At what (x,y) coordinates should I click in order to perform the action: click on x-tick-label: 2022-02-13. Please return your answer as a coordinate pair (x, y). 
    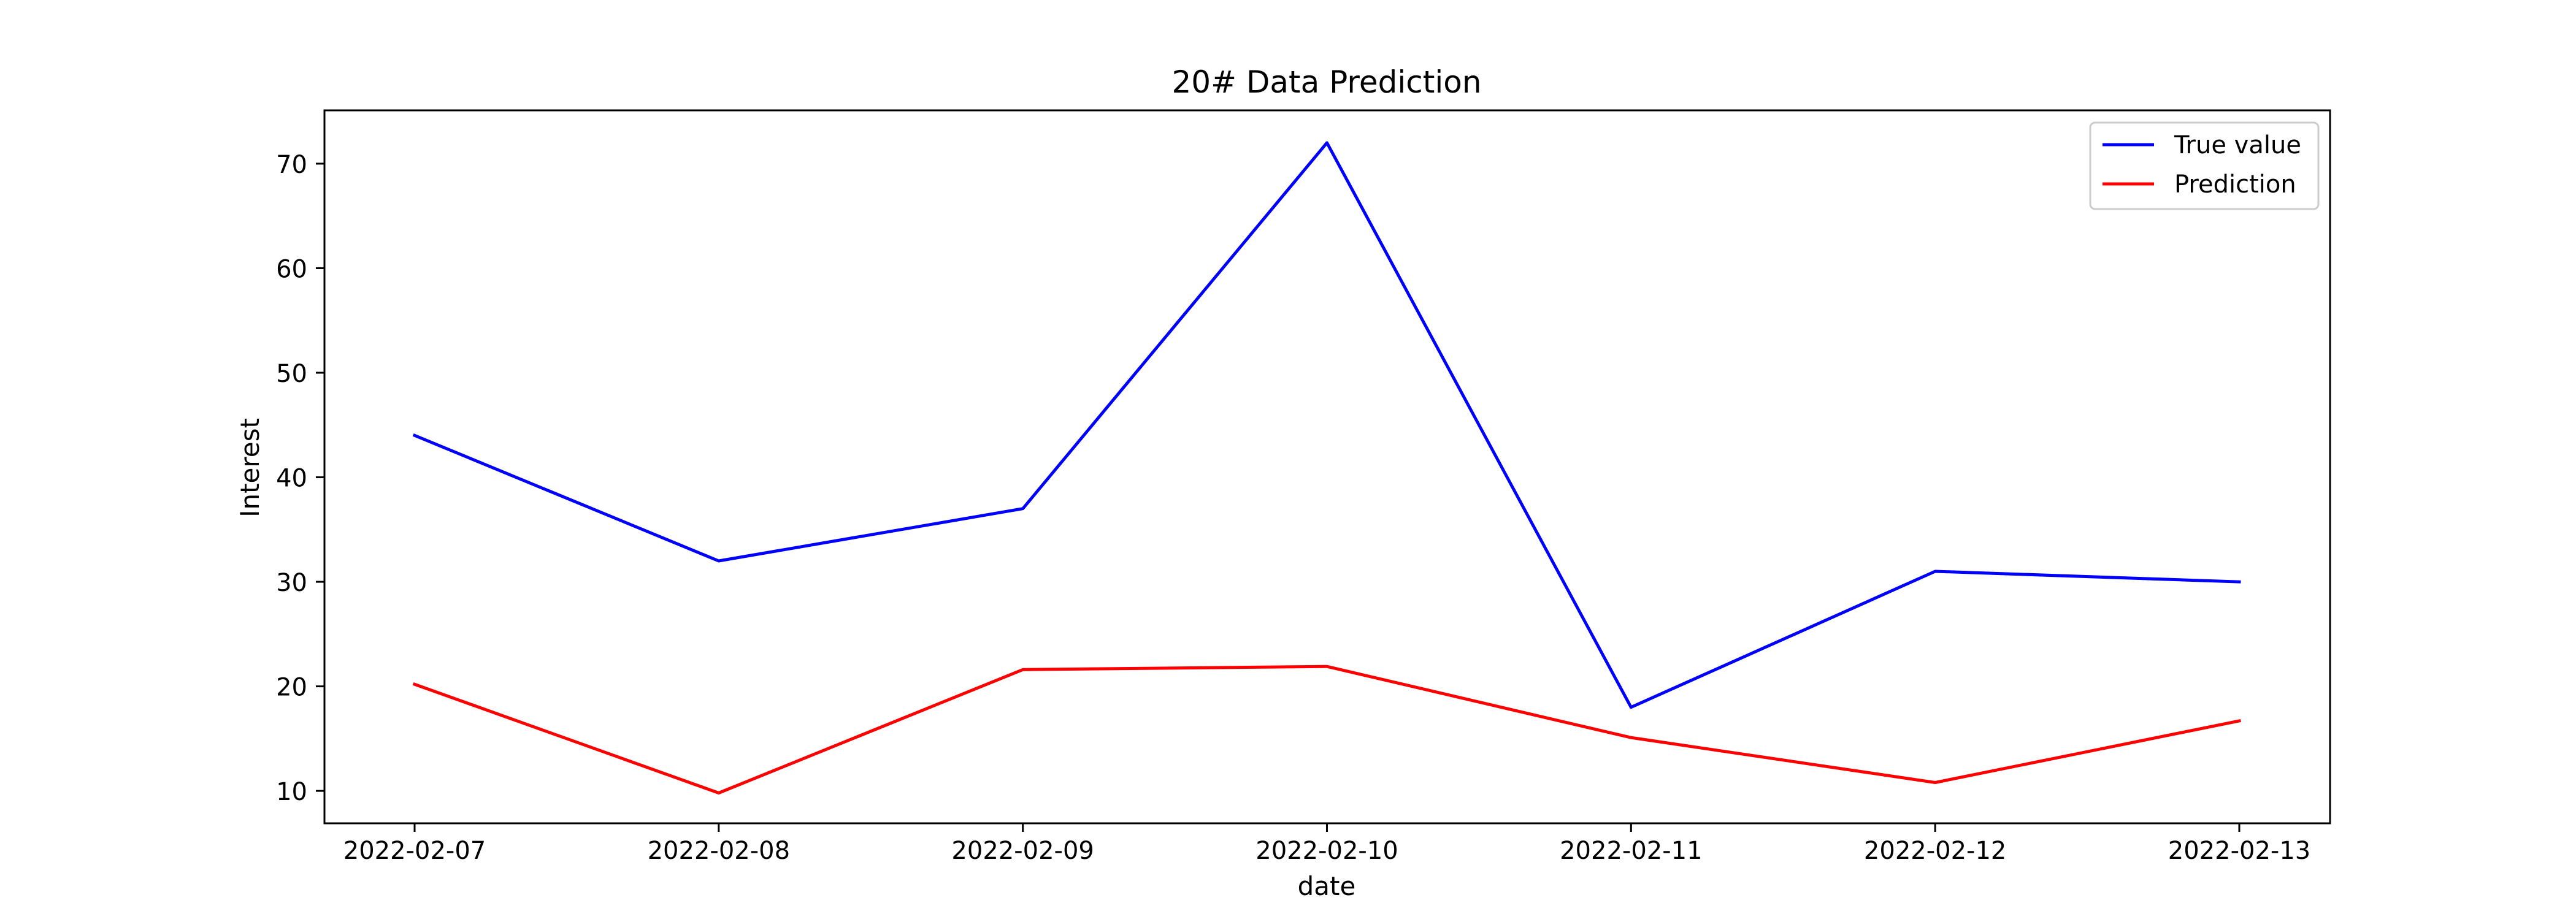
    Looking at the image, I should click on (2239, 851).